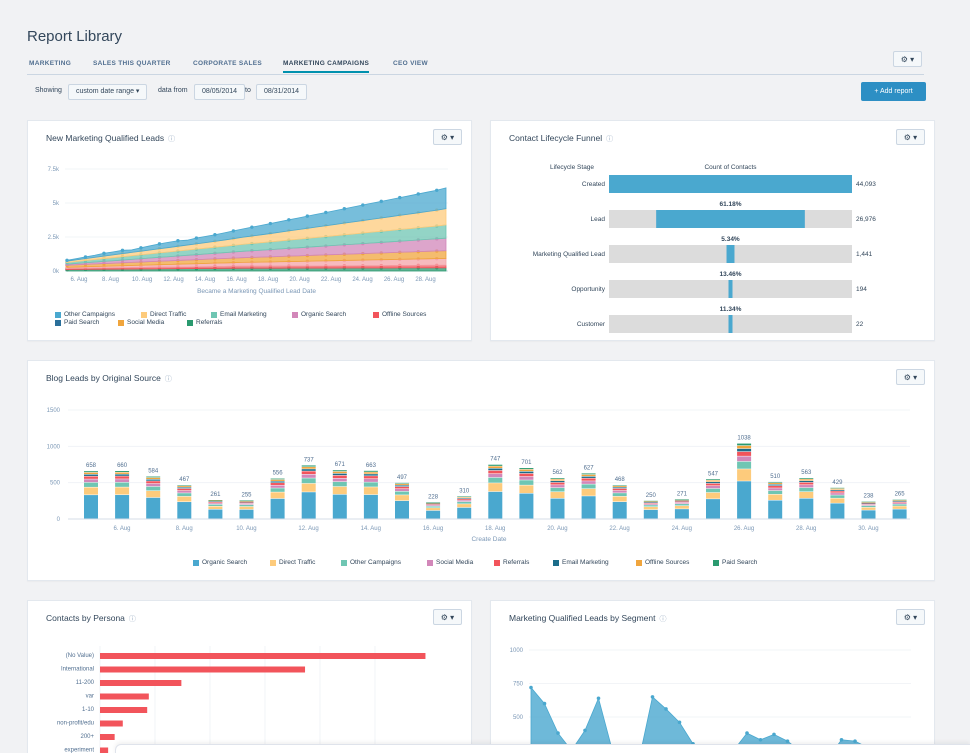 This screenshot has height=753, width=970. Describe the element at coordinates (80, 656) in the screenshot. I see `persona-label: (No Value)` at that location.